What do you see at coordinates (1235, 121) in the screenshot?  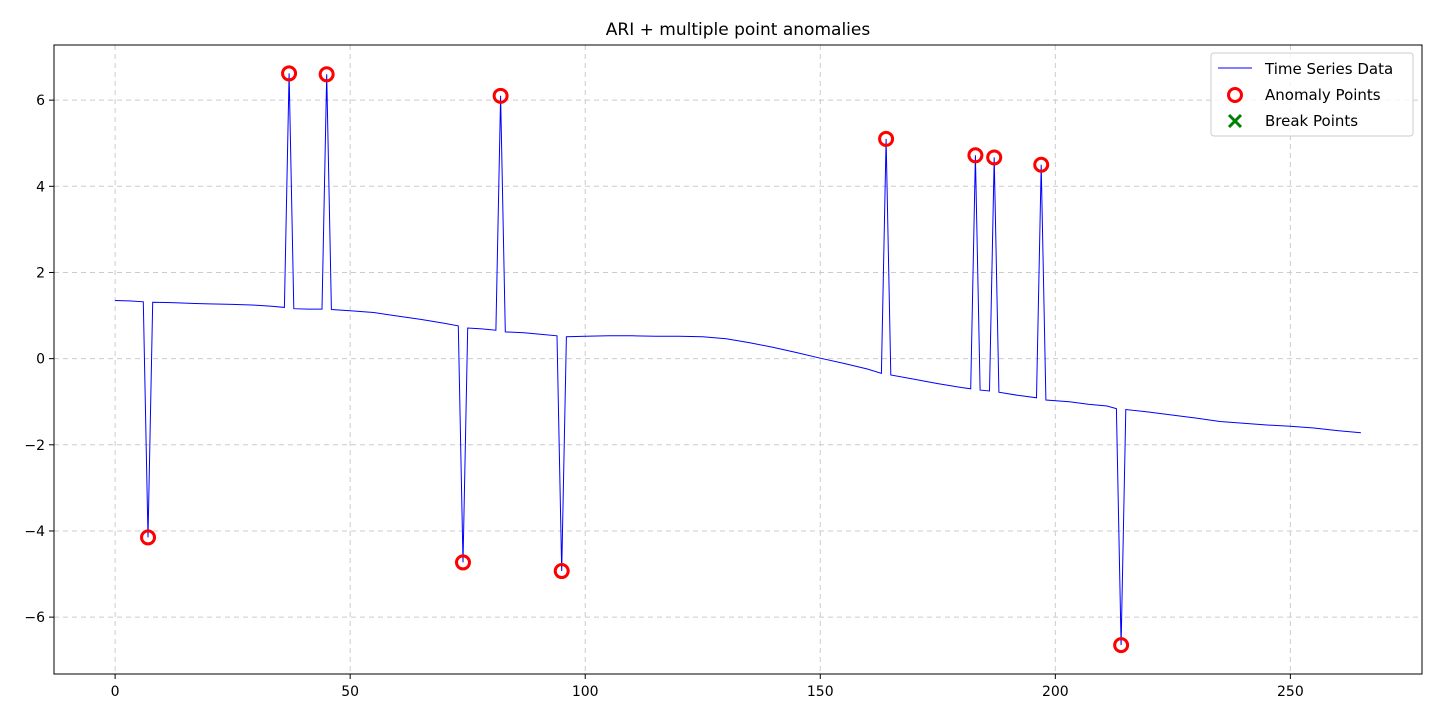 I see `legend-break-marker` at bounding box center [1235, 121].